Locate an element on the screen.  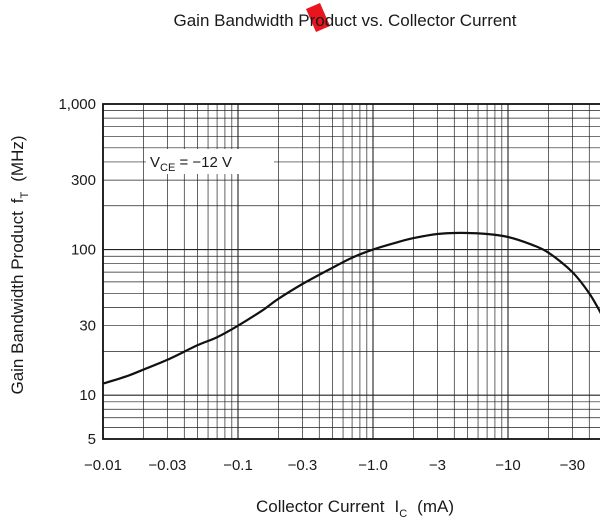
annotation-vce: VCE = −12 V is located at coordinates (191, 164).